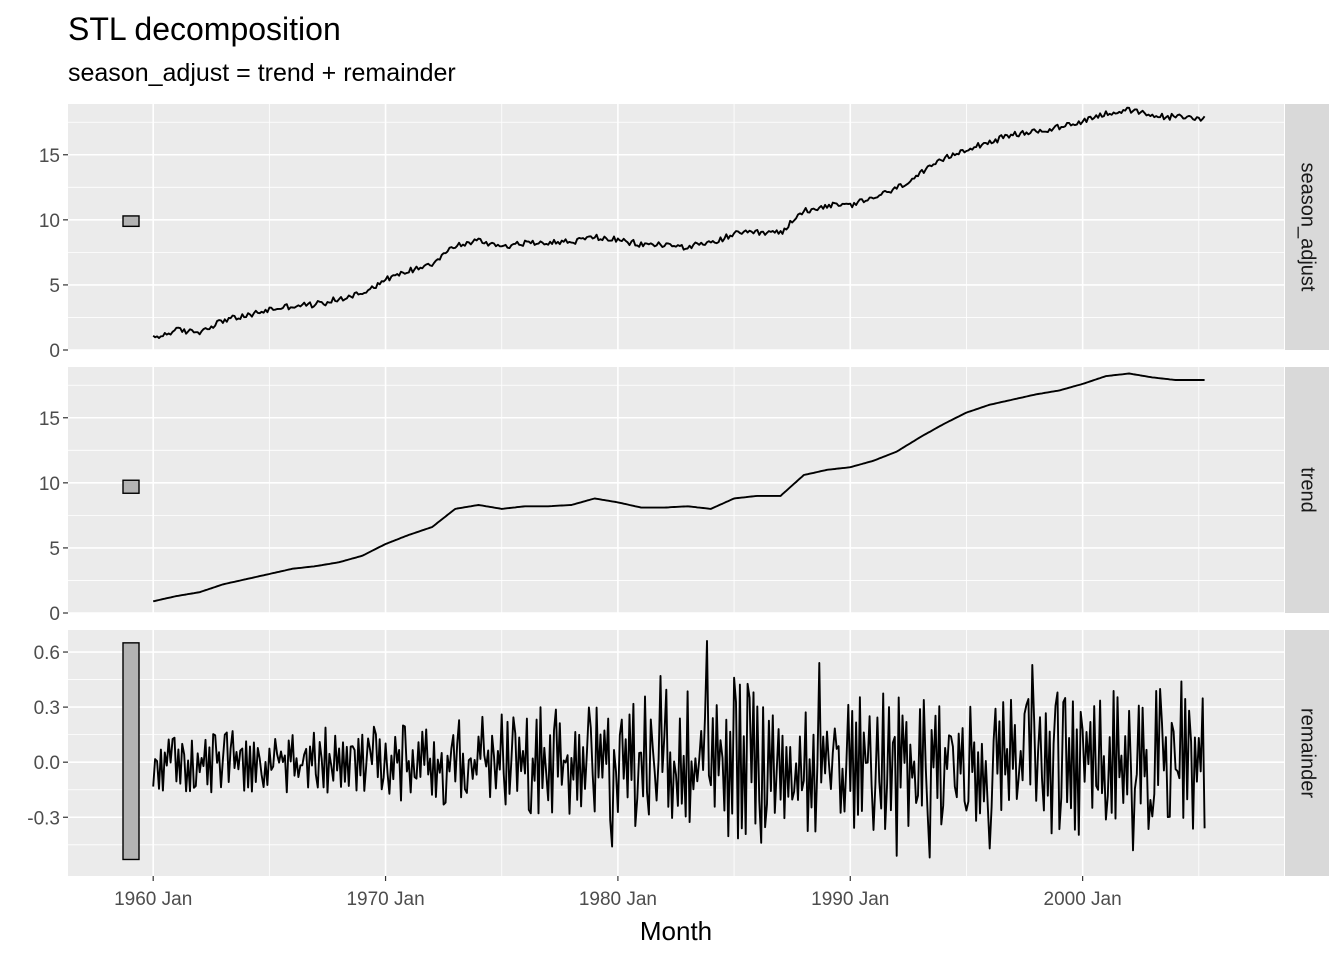 The width and height of the screenshot is (1344, 960). What do you see at coordinates (47, 708) in the screenshot?
I see `y-tick-label: 0.3` at bounding box center [47, 708].